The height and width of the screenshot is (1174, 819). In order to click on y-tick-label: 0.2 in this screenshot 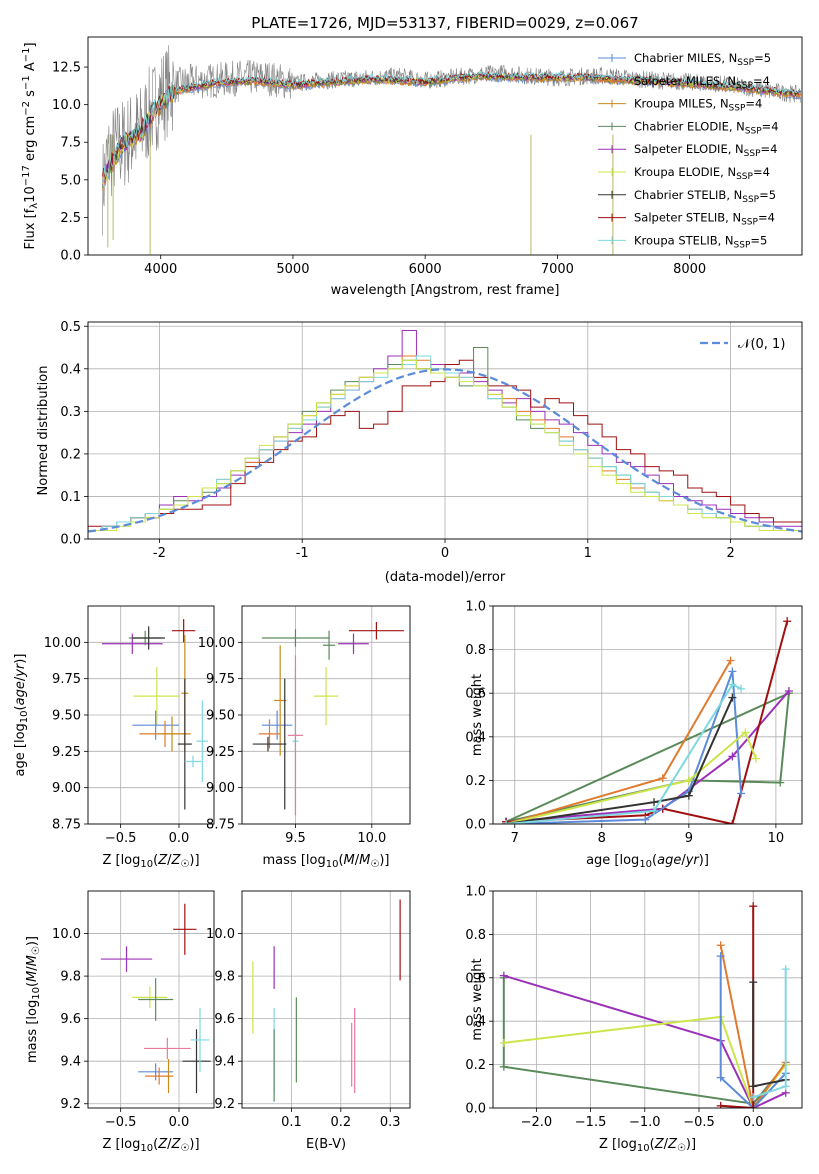, I will do `click(475, 781)`.